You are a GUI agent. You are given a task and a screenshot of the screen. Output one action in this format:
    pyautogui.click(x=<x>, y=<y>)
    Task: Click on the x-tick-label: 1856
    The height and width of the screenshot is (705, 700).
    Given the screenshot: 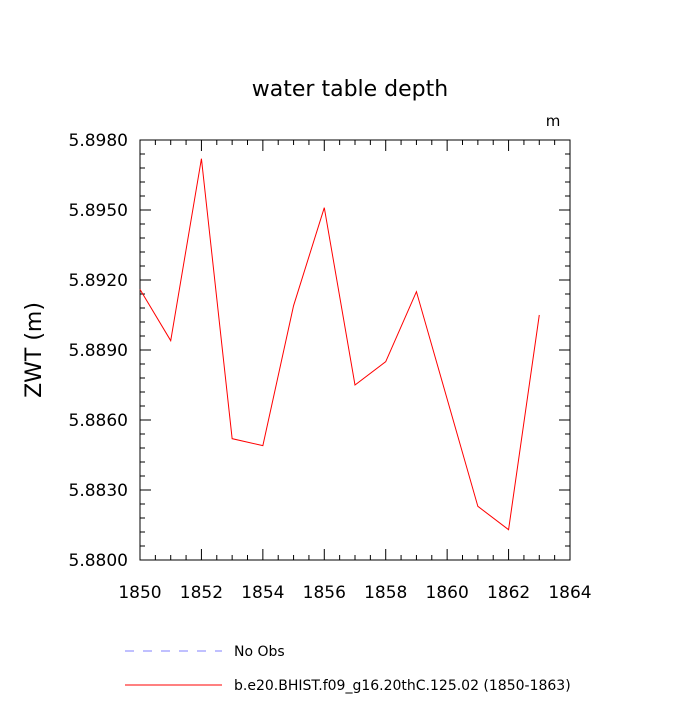 What is the action you would take?
    pyautogui.click(x=324, y=593)
    